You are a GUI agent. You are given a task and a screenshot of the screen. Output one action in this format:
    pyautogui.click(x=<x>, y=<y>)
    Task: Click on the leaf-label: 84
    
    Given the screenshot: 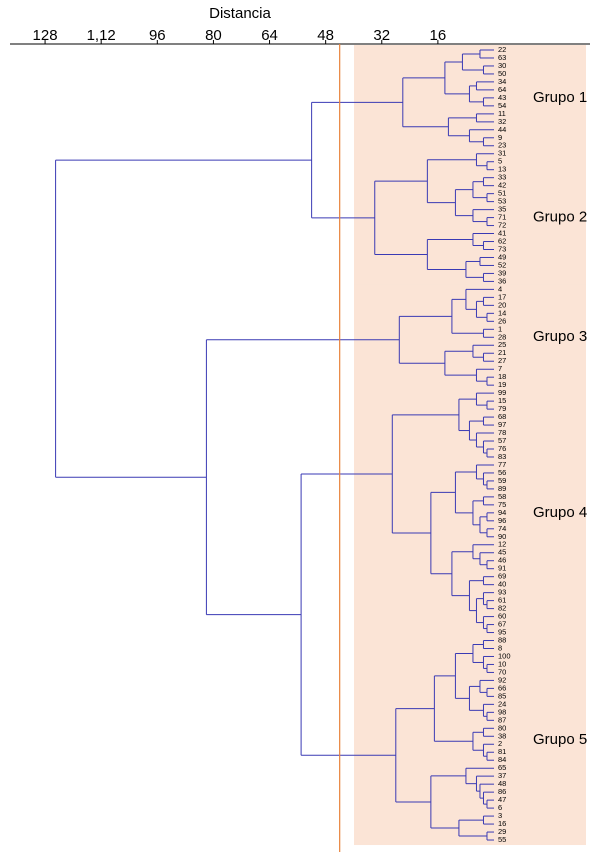 What is the action you would take?
    pyautogui.click(x=502, y=759)
    